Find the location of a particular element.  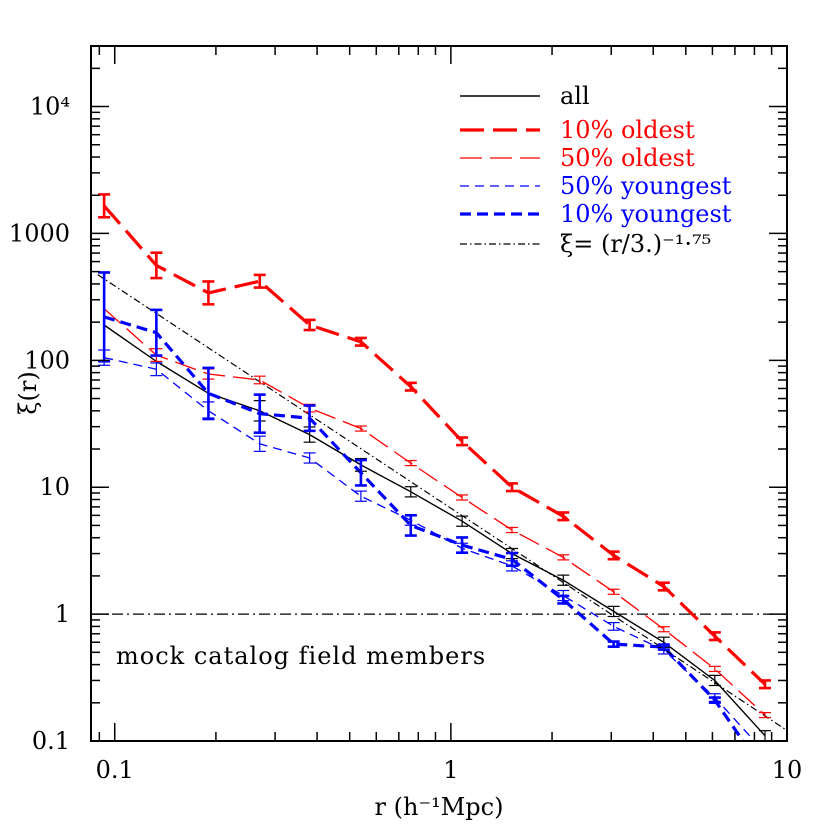

y-tick-label: 1 is located at coordinates (62, 614).